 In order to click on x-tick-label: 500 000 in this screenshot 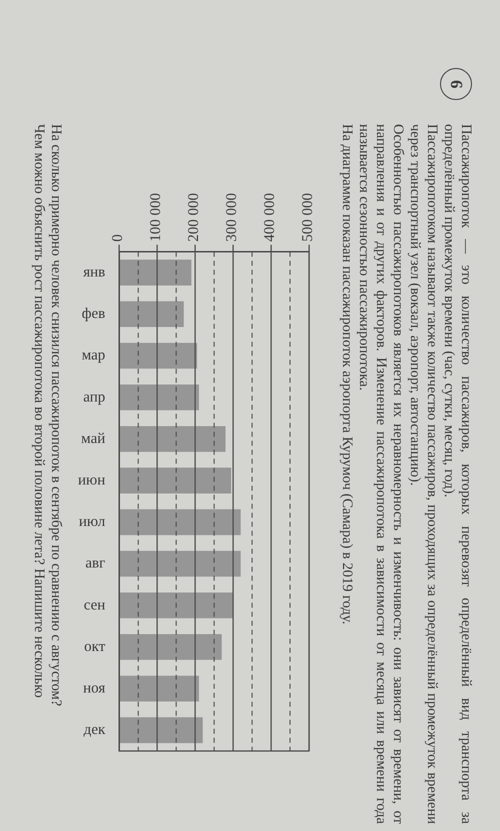, I will do `click(308, 217)`.